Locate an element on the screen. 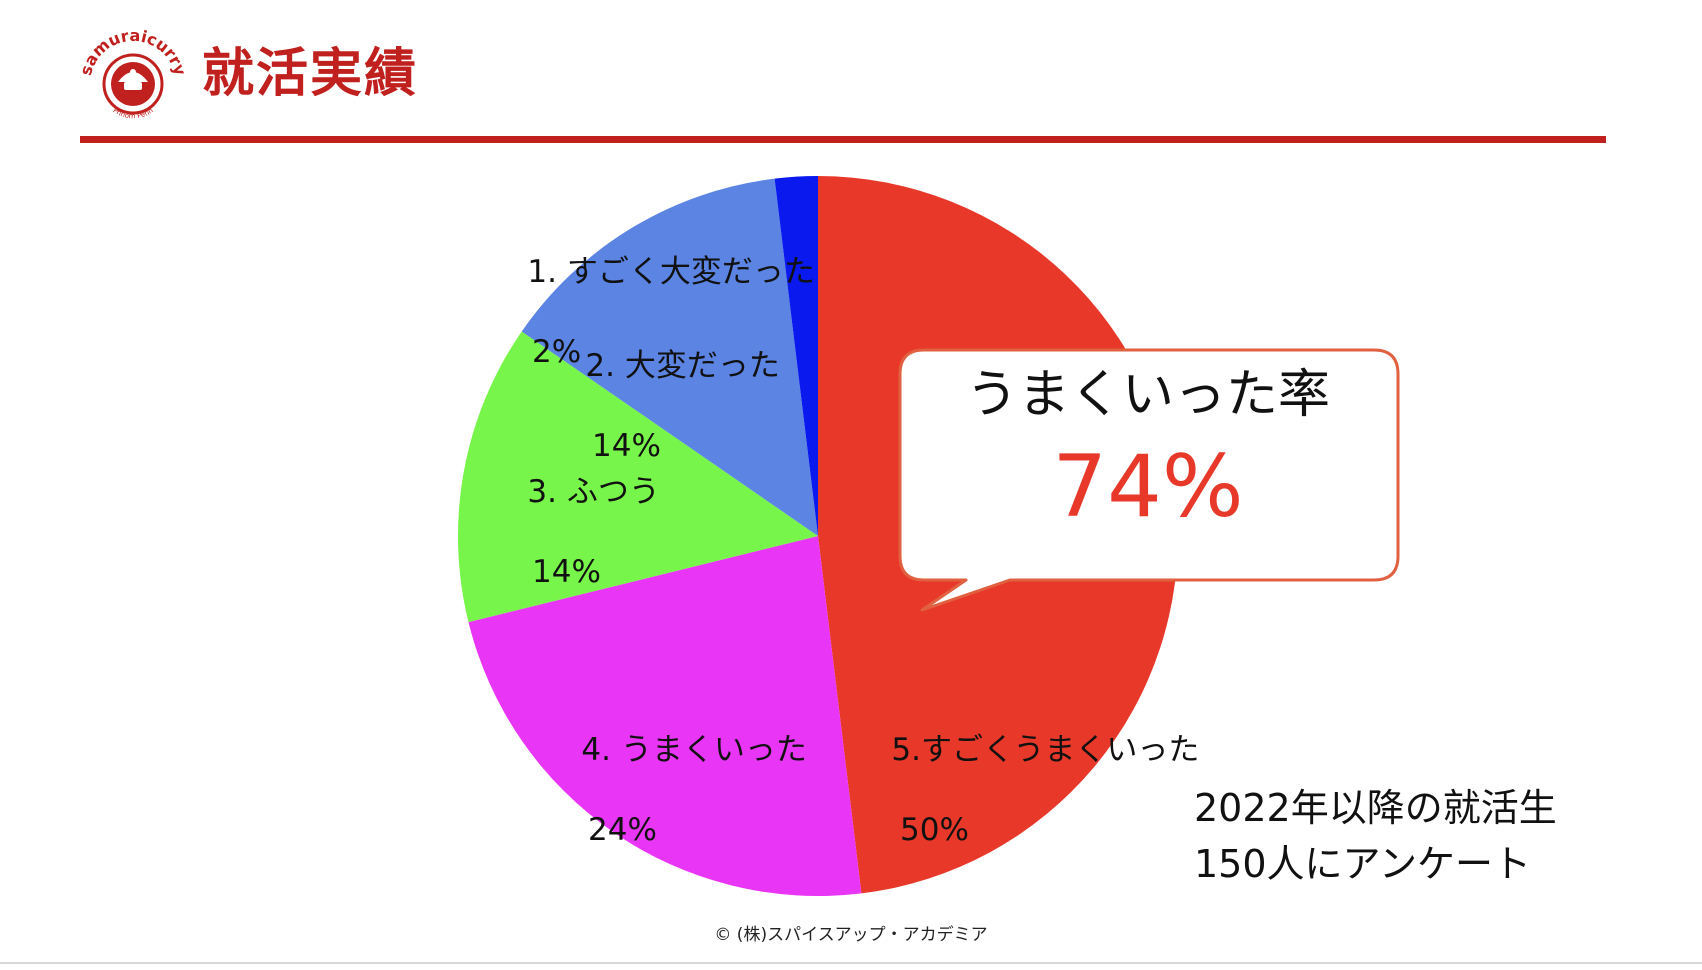  title-divider is located at coordinates (843, 139).